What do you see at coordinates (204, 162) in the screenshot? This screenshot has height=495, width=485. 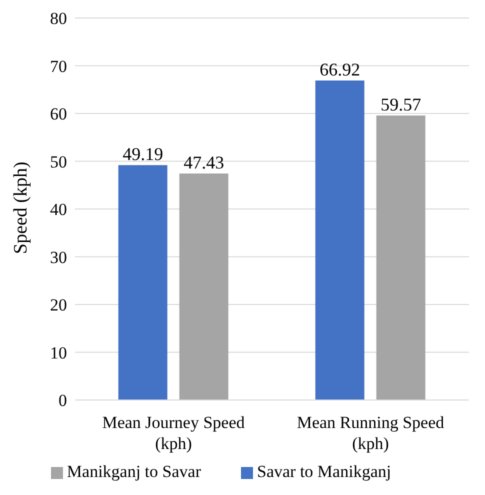 I see `data-label: 47.43` at bounding box center [204, 162].